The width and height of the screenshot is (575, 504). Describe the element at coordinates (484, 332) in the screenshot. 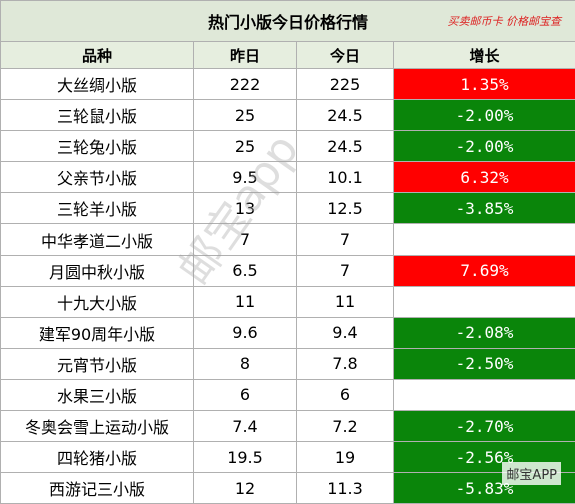

I see `table-cell: -2.08%` at that location.